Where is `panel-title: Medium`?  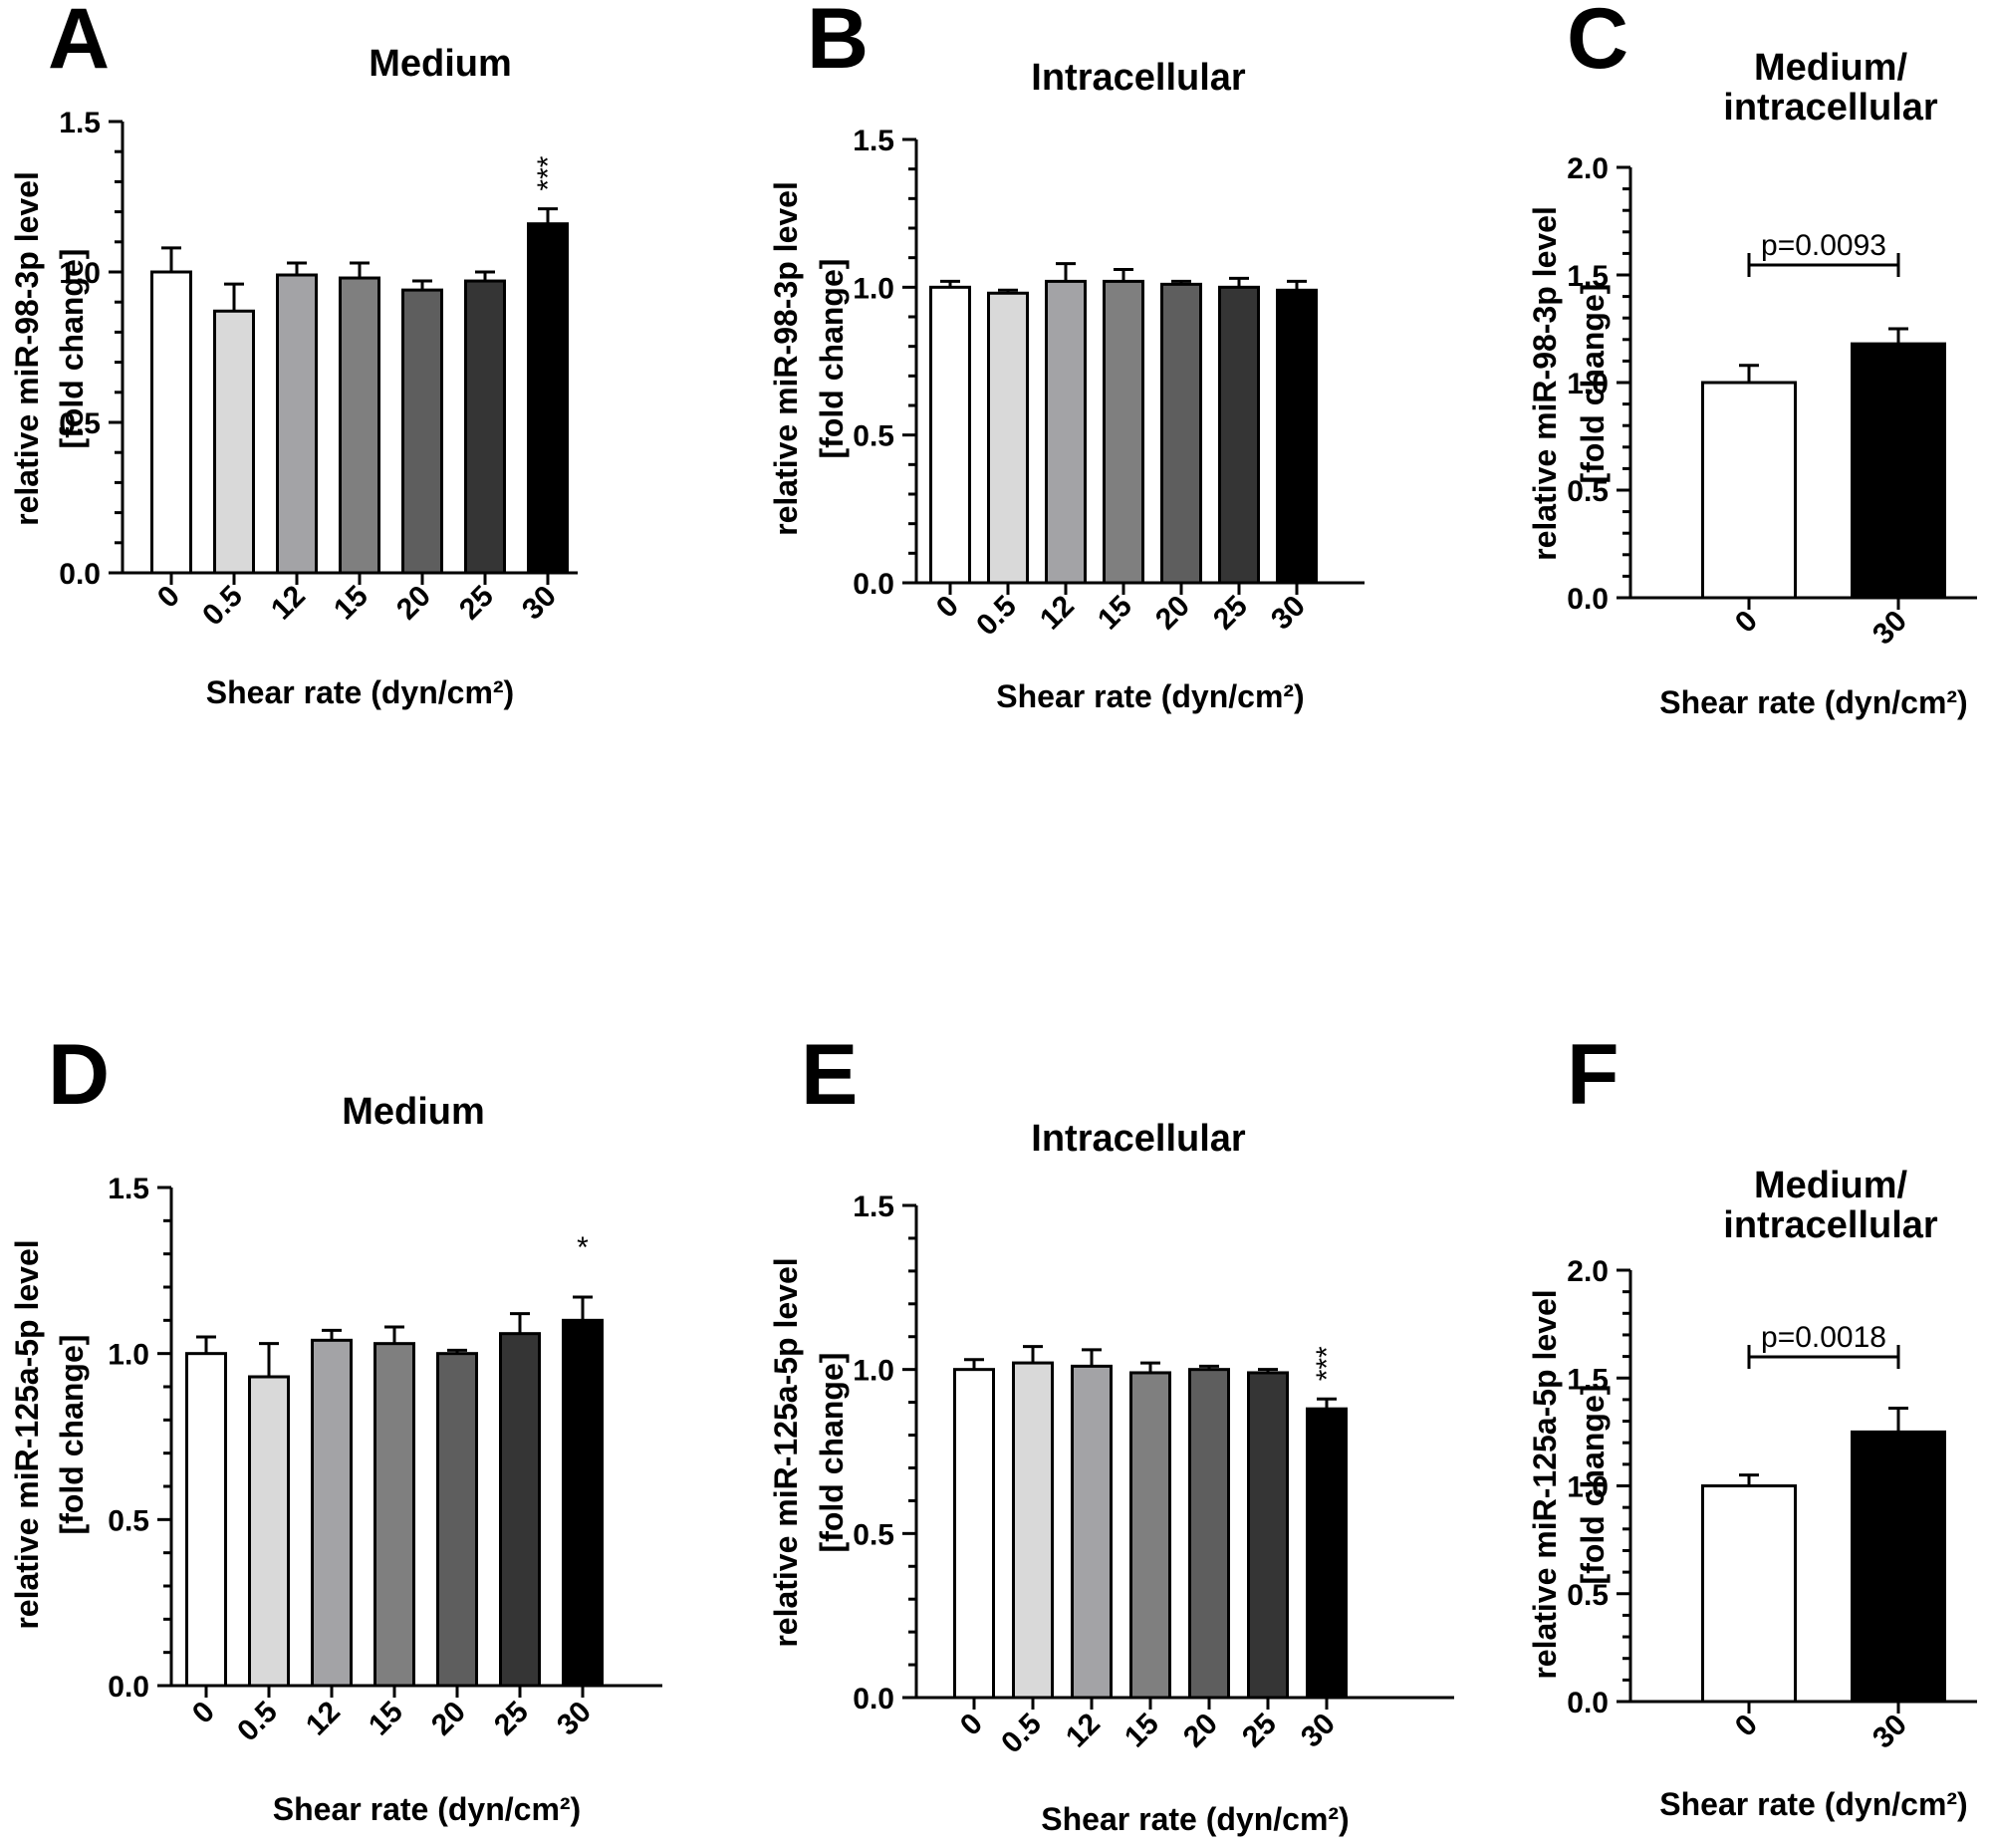
panel-title: Medium is located at coordinates (413, 1112).